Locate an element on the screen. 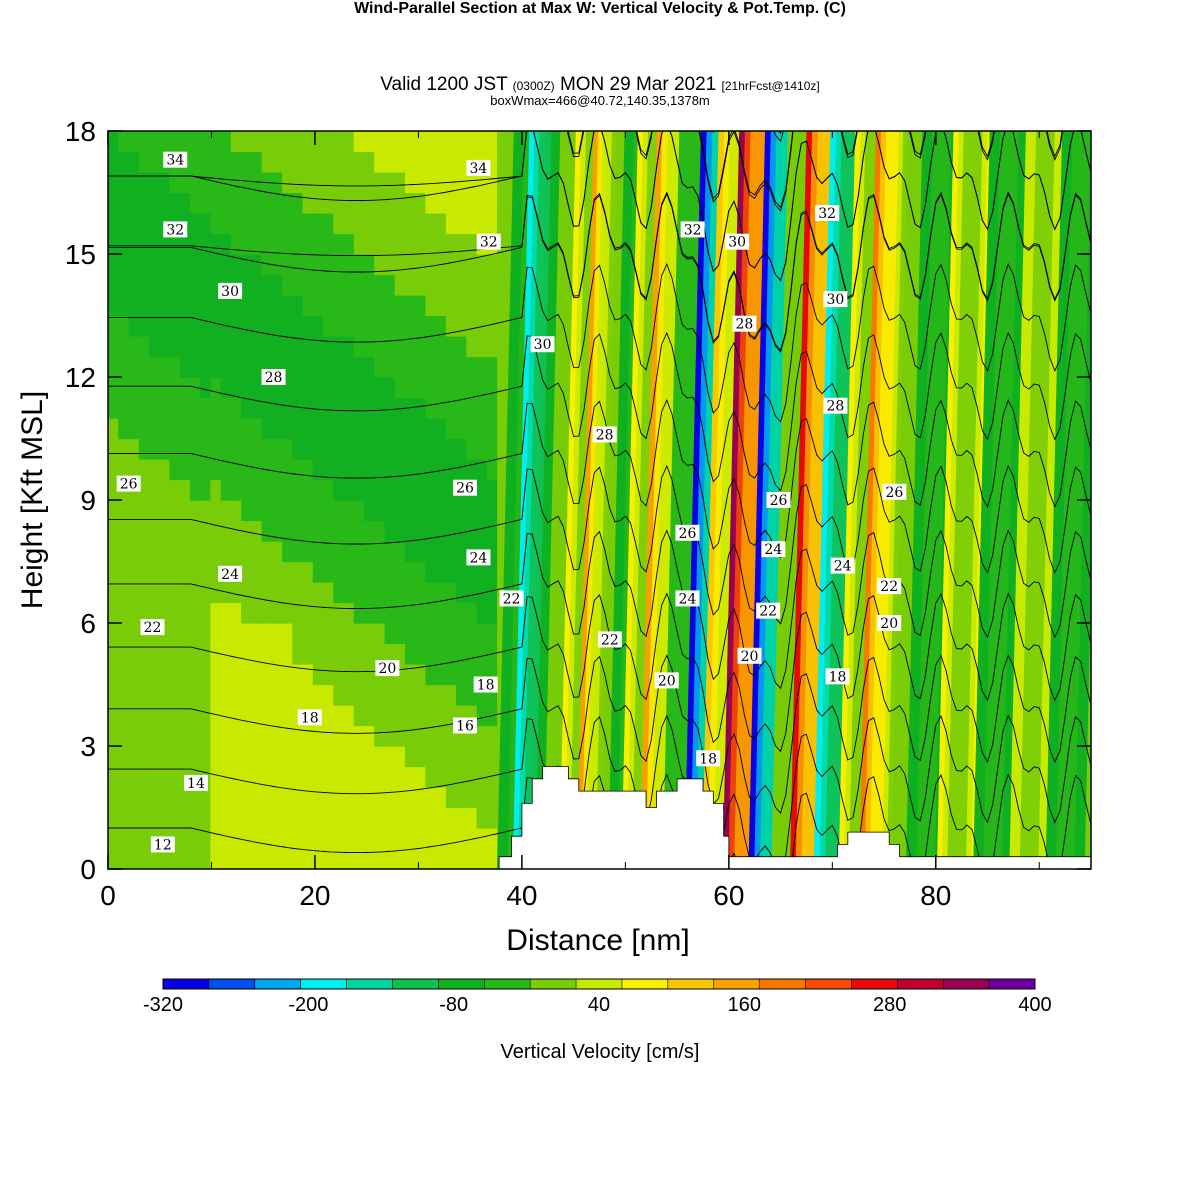  contour-label-bg is located at coordinates (478, 557).